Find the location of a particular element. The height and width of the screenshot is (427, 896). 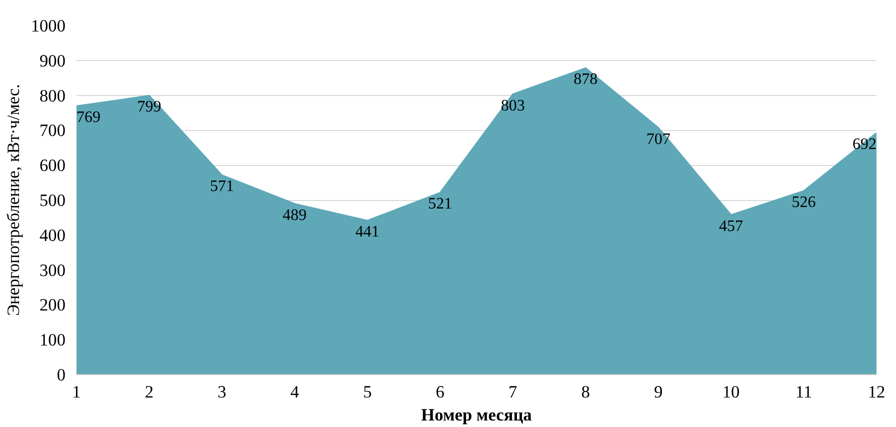

data-label: 457 is located at coordinates (731, 227).